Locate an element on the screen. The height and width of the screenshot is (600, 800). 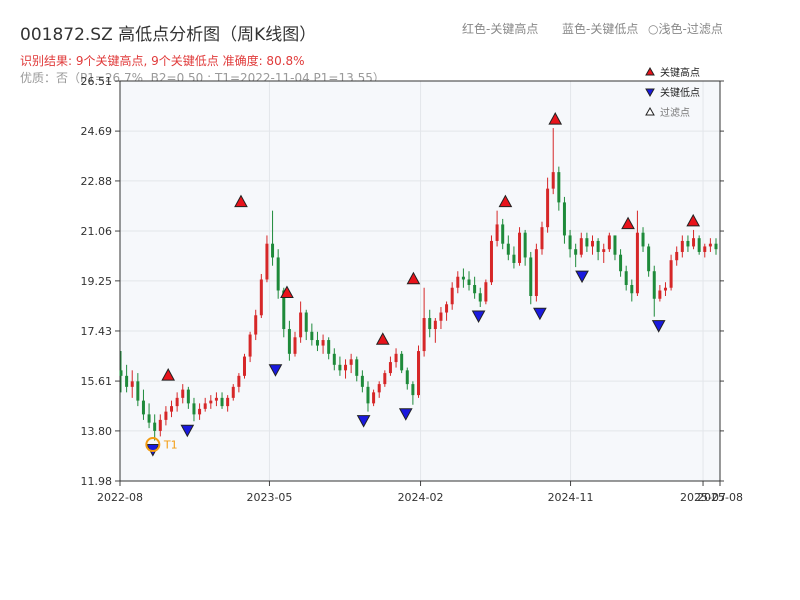
circle-icon: ○ is located at coordinates (653, 29).